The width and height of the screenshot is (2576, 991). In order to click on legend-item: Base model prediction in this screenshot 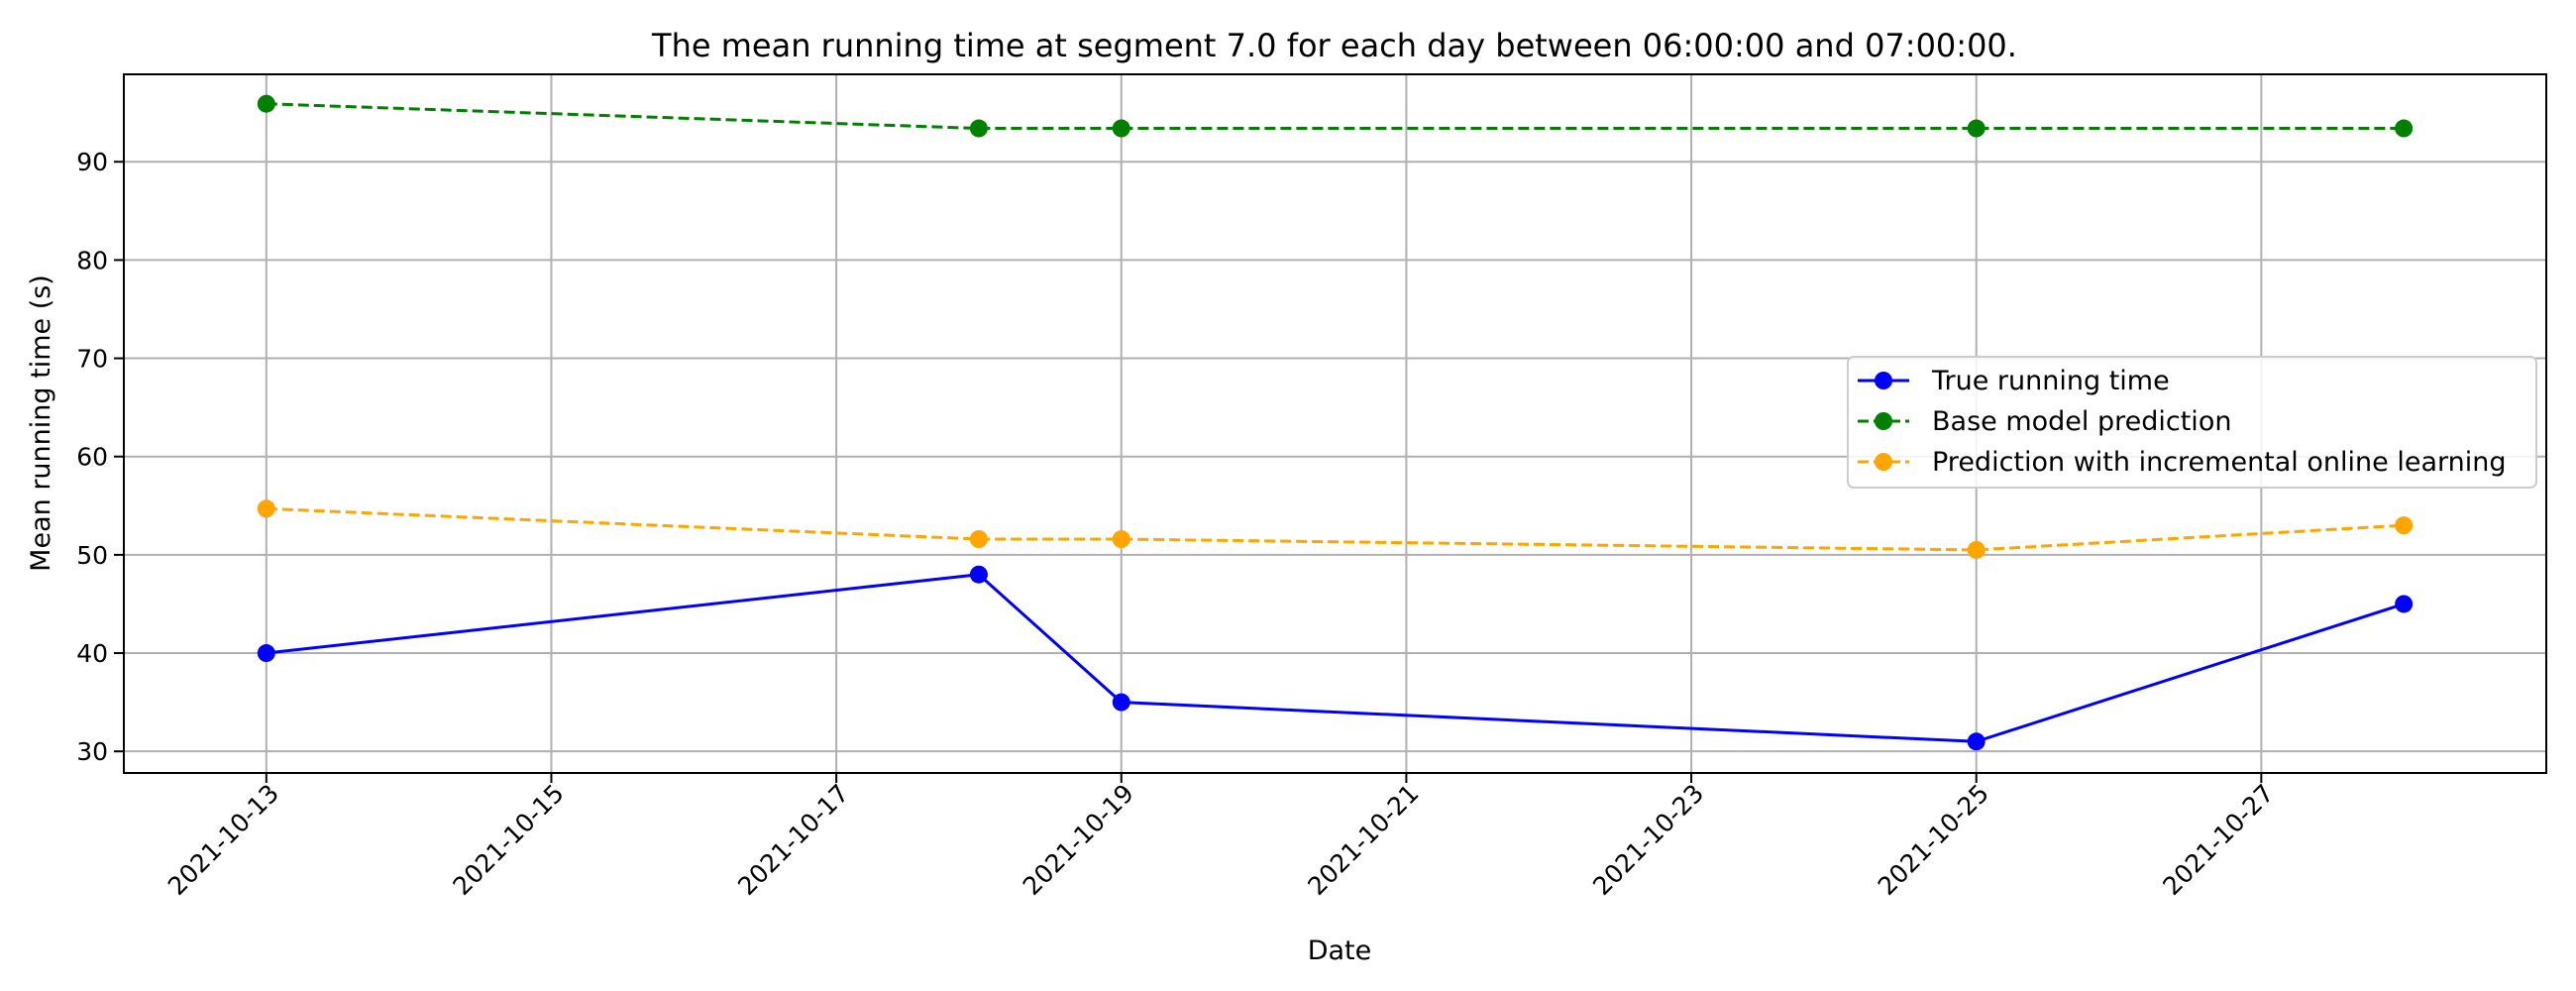, I will do `click(2045, 421)`.